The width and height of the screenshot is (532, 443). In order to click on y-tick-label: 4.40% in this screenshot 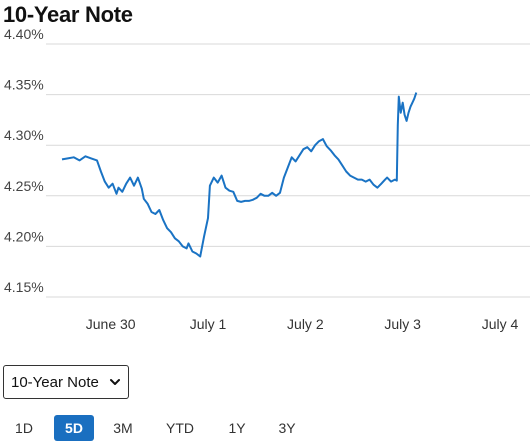, I will do `click(24, 34)`.